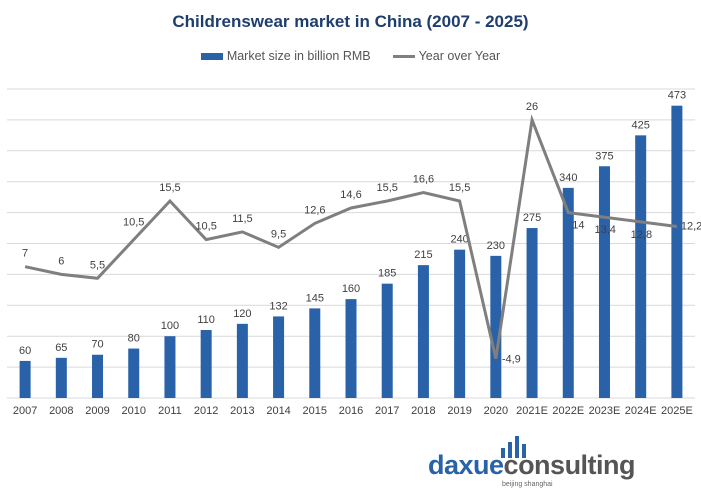 This screenshot has height=496, width=701. I want to click on x-tick-label: 2008, so click(61, 411).